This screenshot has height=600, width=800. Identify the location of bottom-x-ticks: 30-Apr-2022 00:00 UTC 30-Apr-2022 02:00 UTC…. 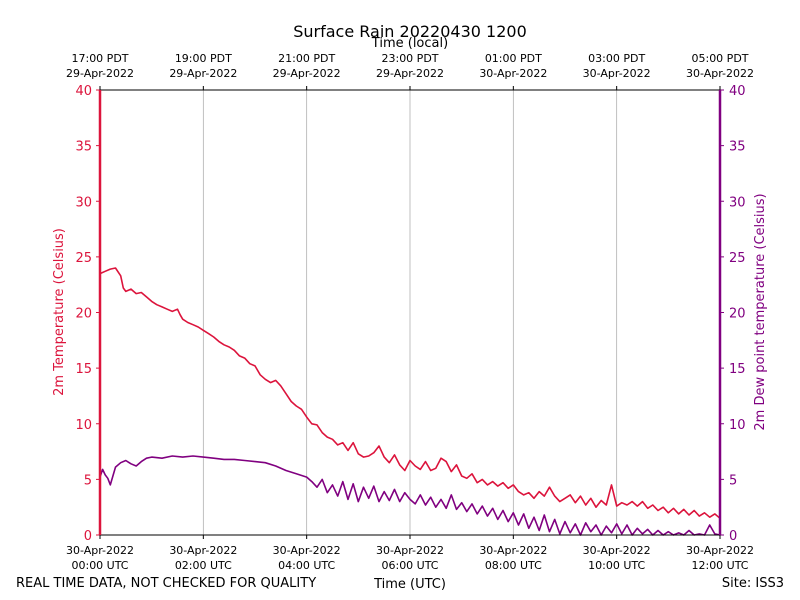
(410, 553).